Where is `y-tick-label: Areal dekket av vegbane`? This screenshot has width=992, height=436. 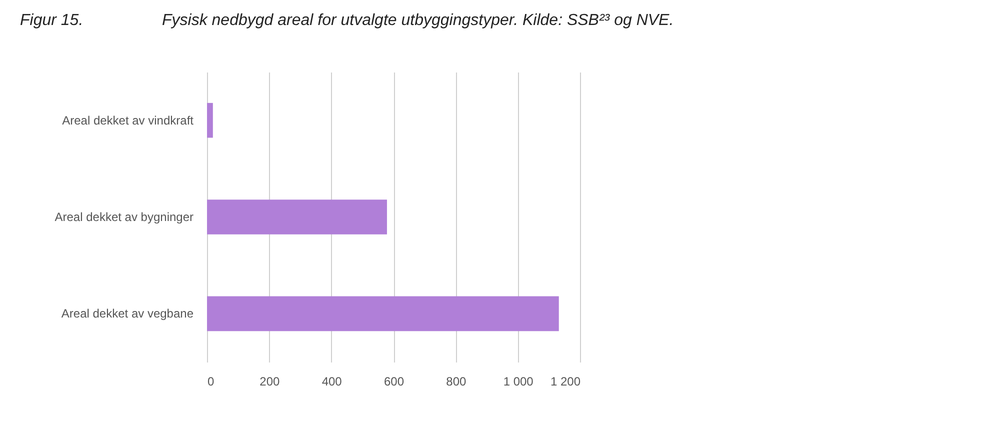
y-tick-label: Areal dekket av vegbane is located at coordinates (127, 313).